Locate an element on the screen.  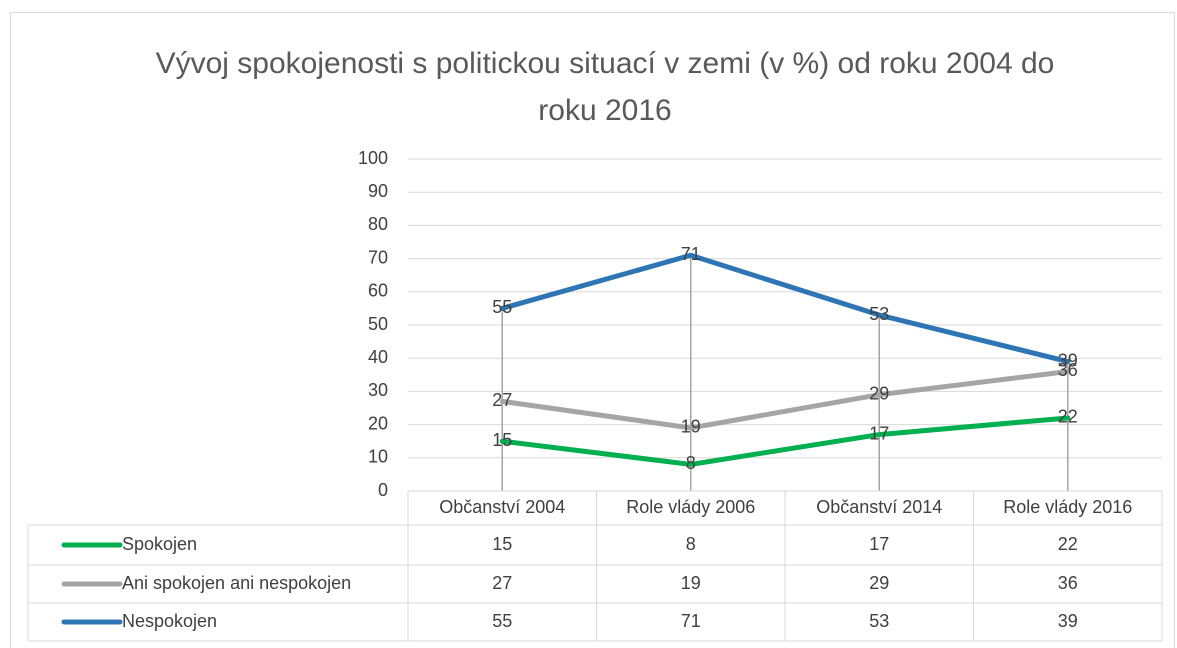
legend-label: Spokojen is located at coordinates (159, 544).